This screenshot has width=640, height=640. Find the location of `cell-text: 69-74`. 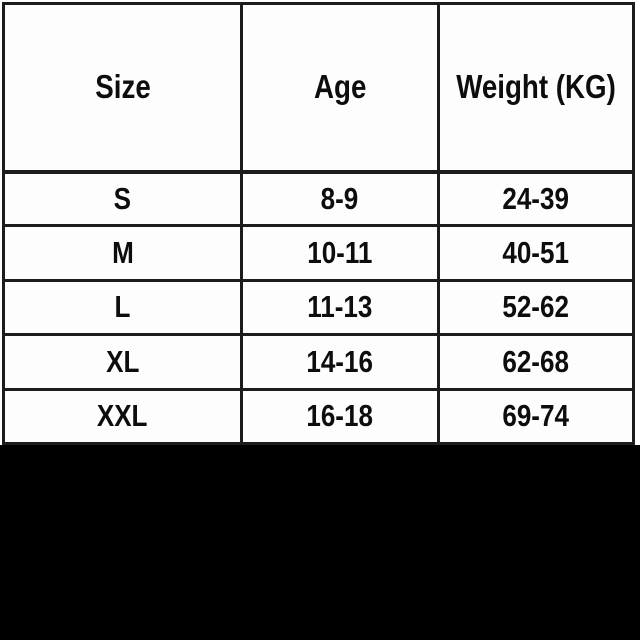

cell-text: 69-74 is located at coordinates (536, 416).